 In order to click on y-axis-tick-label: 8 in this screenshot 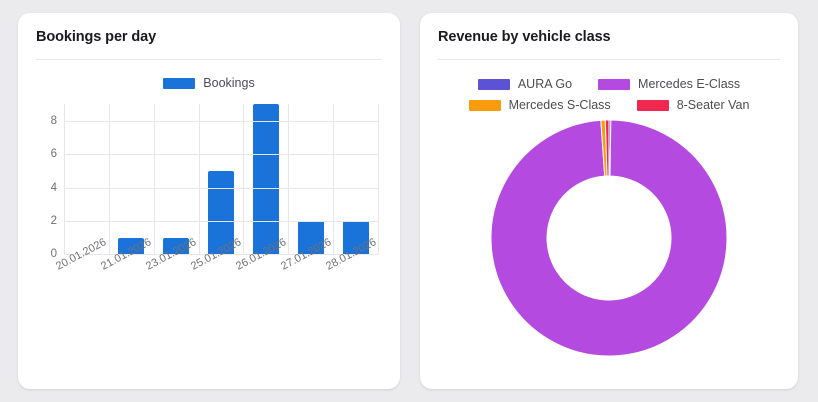, I will do `click(53, 121)`.